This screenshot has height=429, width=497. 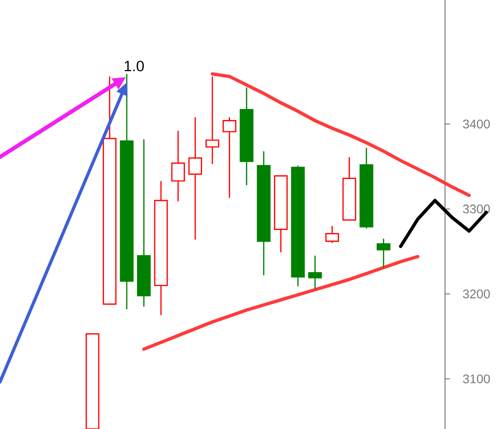 What do you see at coordinates (476, 124) in the screenshot?
I see `y-tick-label: 3400` at bounding box center [476, 124].